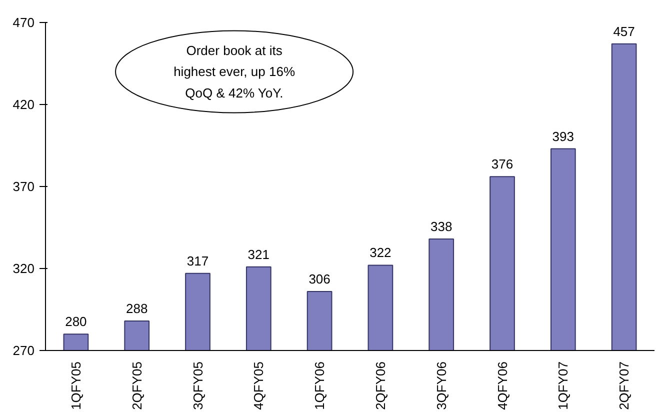 This screenshot has width=666, height=412. Describe the element at coordinates (76, 385) in the screenshot. I see `x-tick-label: 1QFY05` at that location.